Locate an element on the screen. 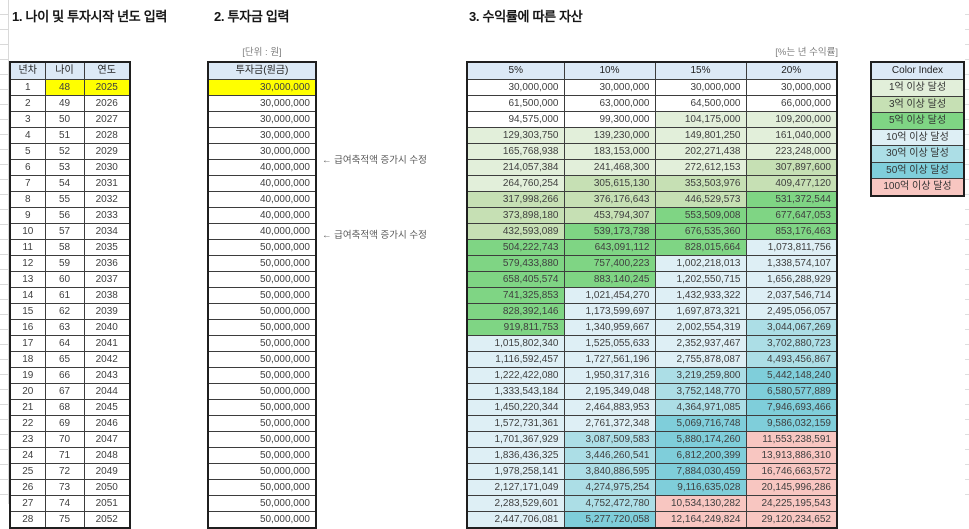 The image size is (969, 529). year-cell: 2039 is located at coordinates (107, 311).